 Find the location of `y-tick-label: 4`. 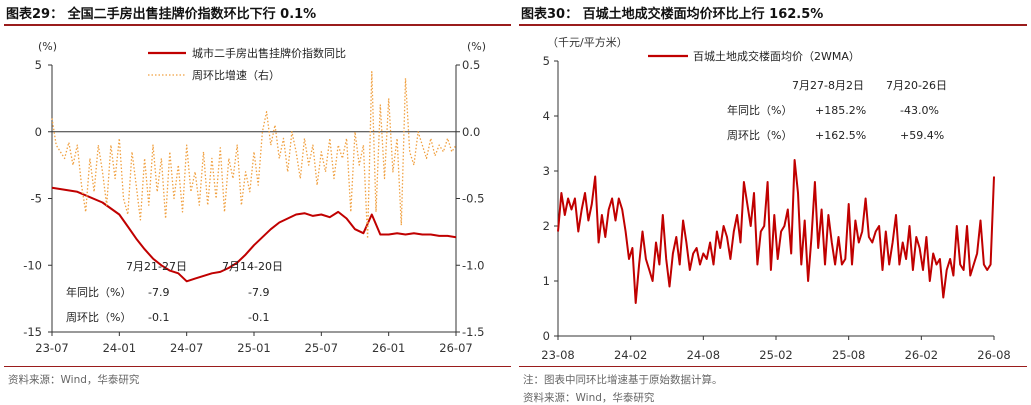

y-tick-label: 4 is located at coordinates (546, 116).